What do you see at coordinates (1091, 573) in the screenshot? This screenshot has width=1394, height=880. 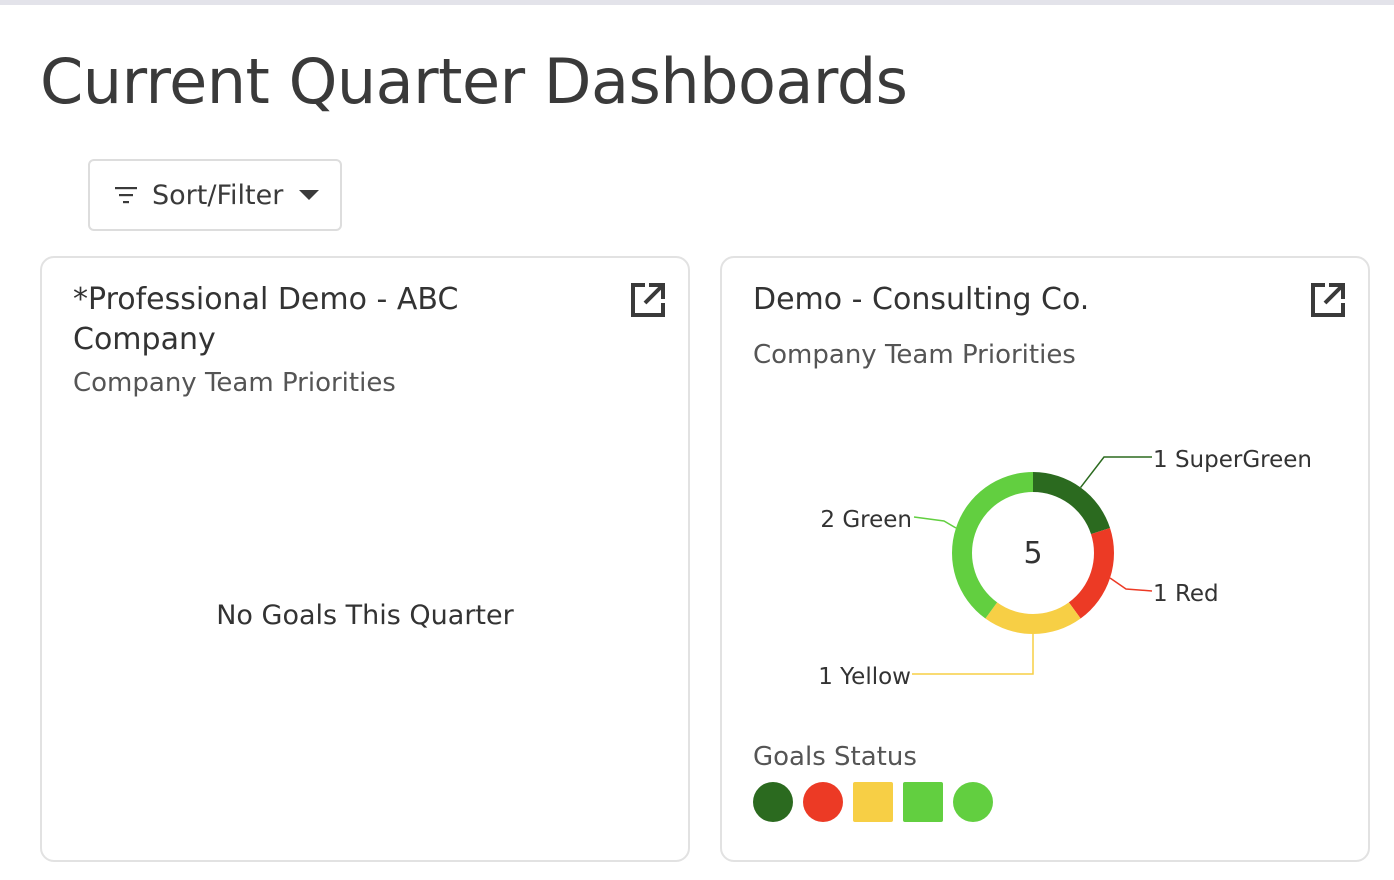 I see `donut-slice-red` at bounding box center [1091, 573].